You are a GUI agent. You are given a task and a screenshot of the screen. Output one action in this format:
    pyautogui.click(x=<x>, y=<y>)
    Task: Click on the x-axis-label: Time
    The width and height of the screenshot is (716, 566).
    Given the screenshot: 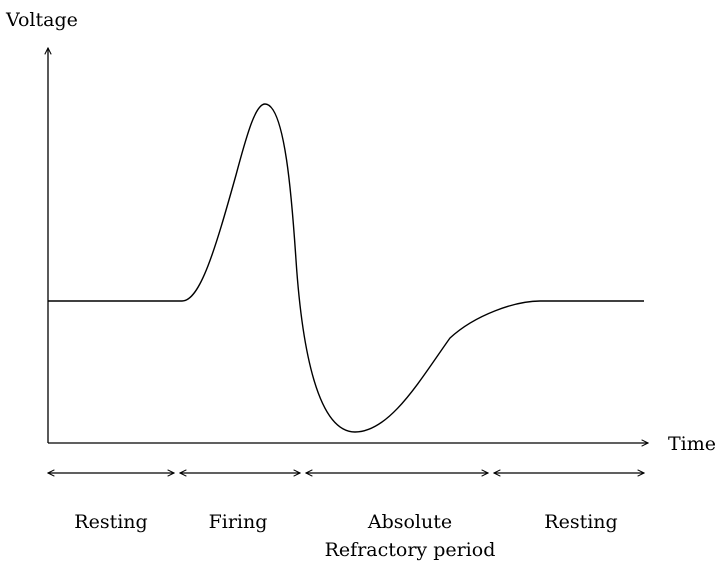 What is the action you would take?
    pyautogui.click(x=692, y=444)
    